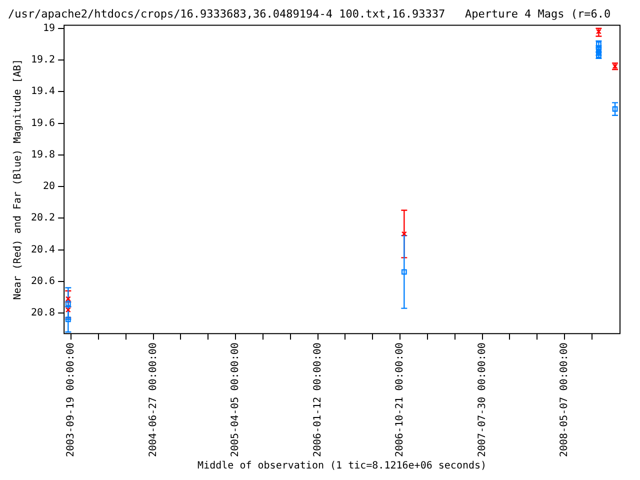  Describe the element at coordinates (18, 179) in the screenshot. I see `y-axis-title: Near (Red) and Far (Blue) Magnitude [AB]` at that location.